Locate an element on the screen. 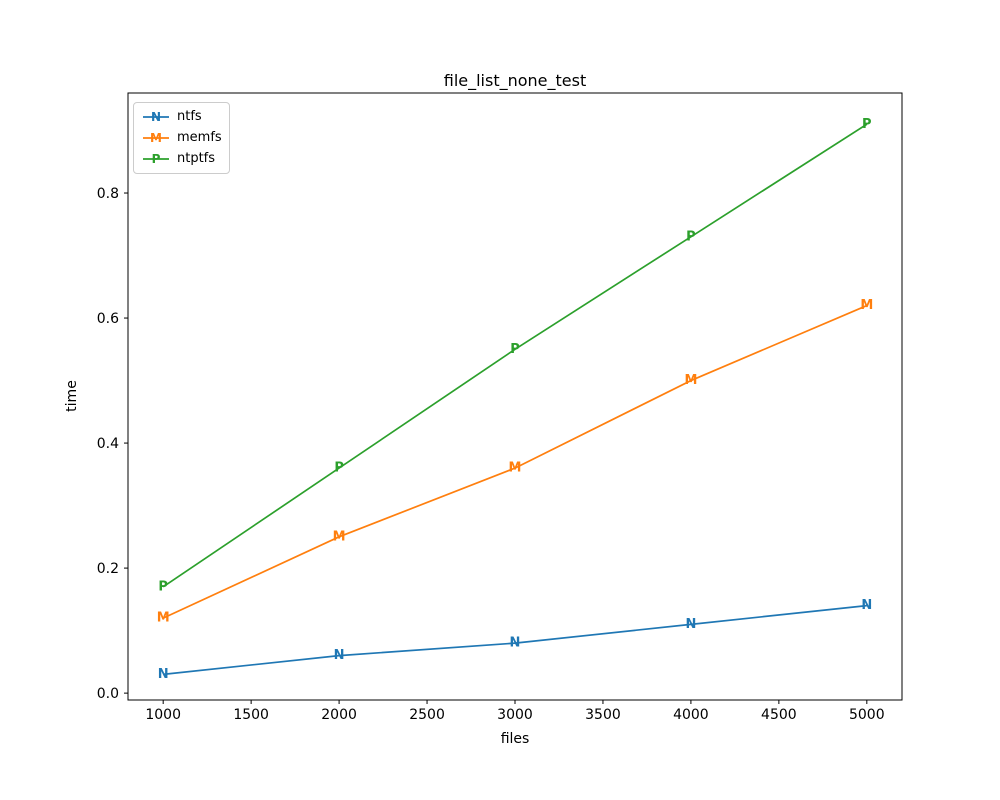 Image resolution: width=1000 pixels, height=800 pixels. x-tick-label: 4500 is located at coordinates (779, 715).